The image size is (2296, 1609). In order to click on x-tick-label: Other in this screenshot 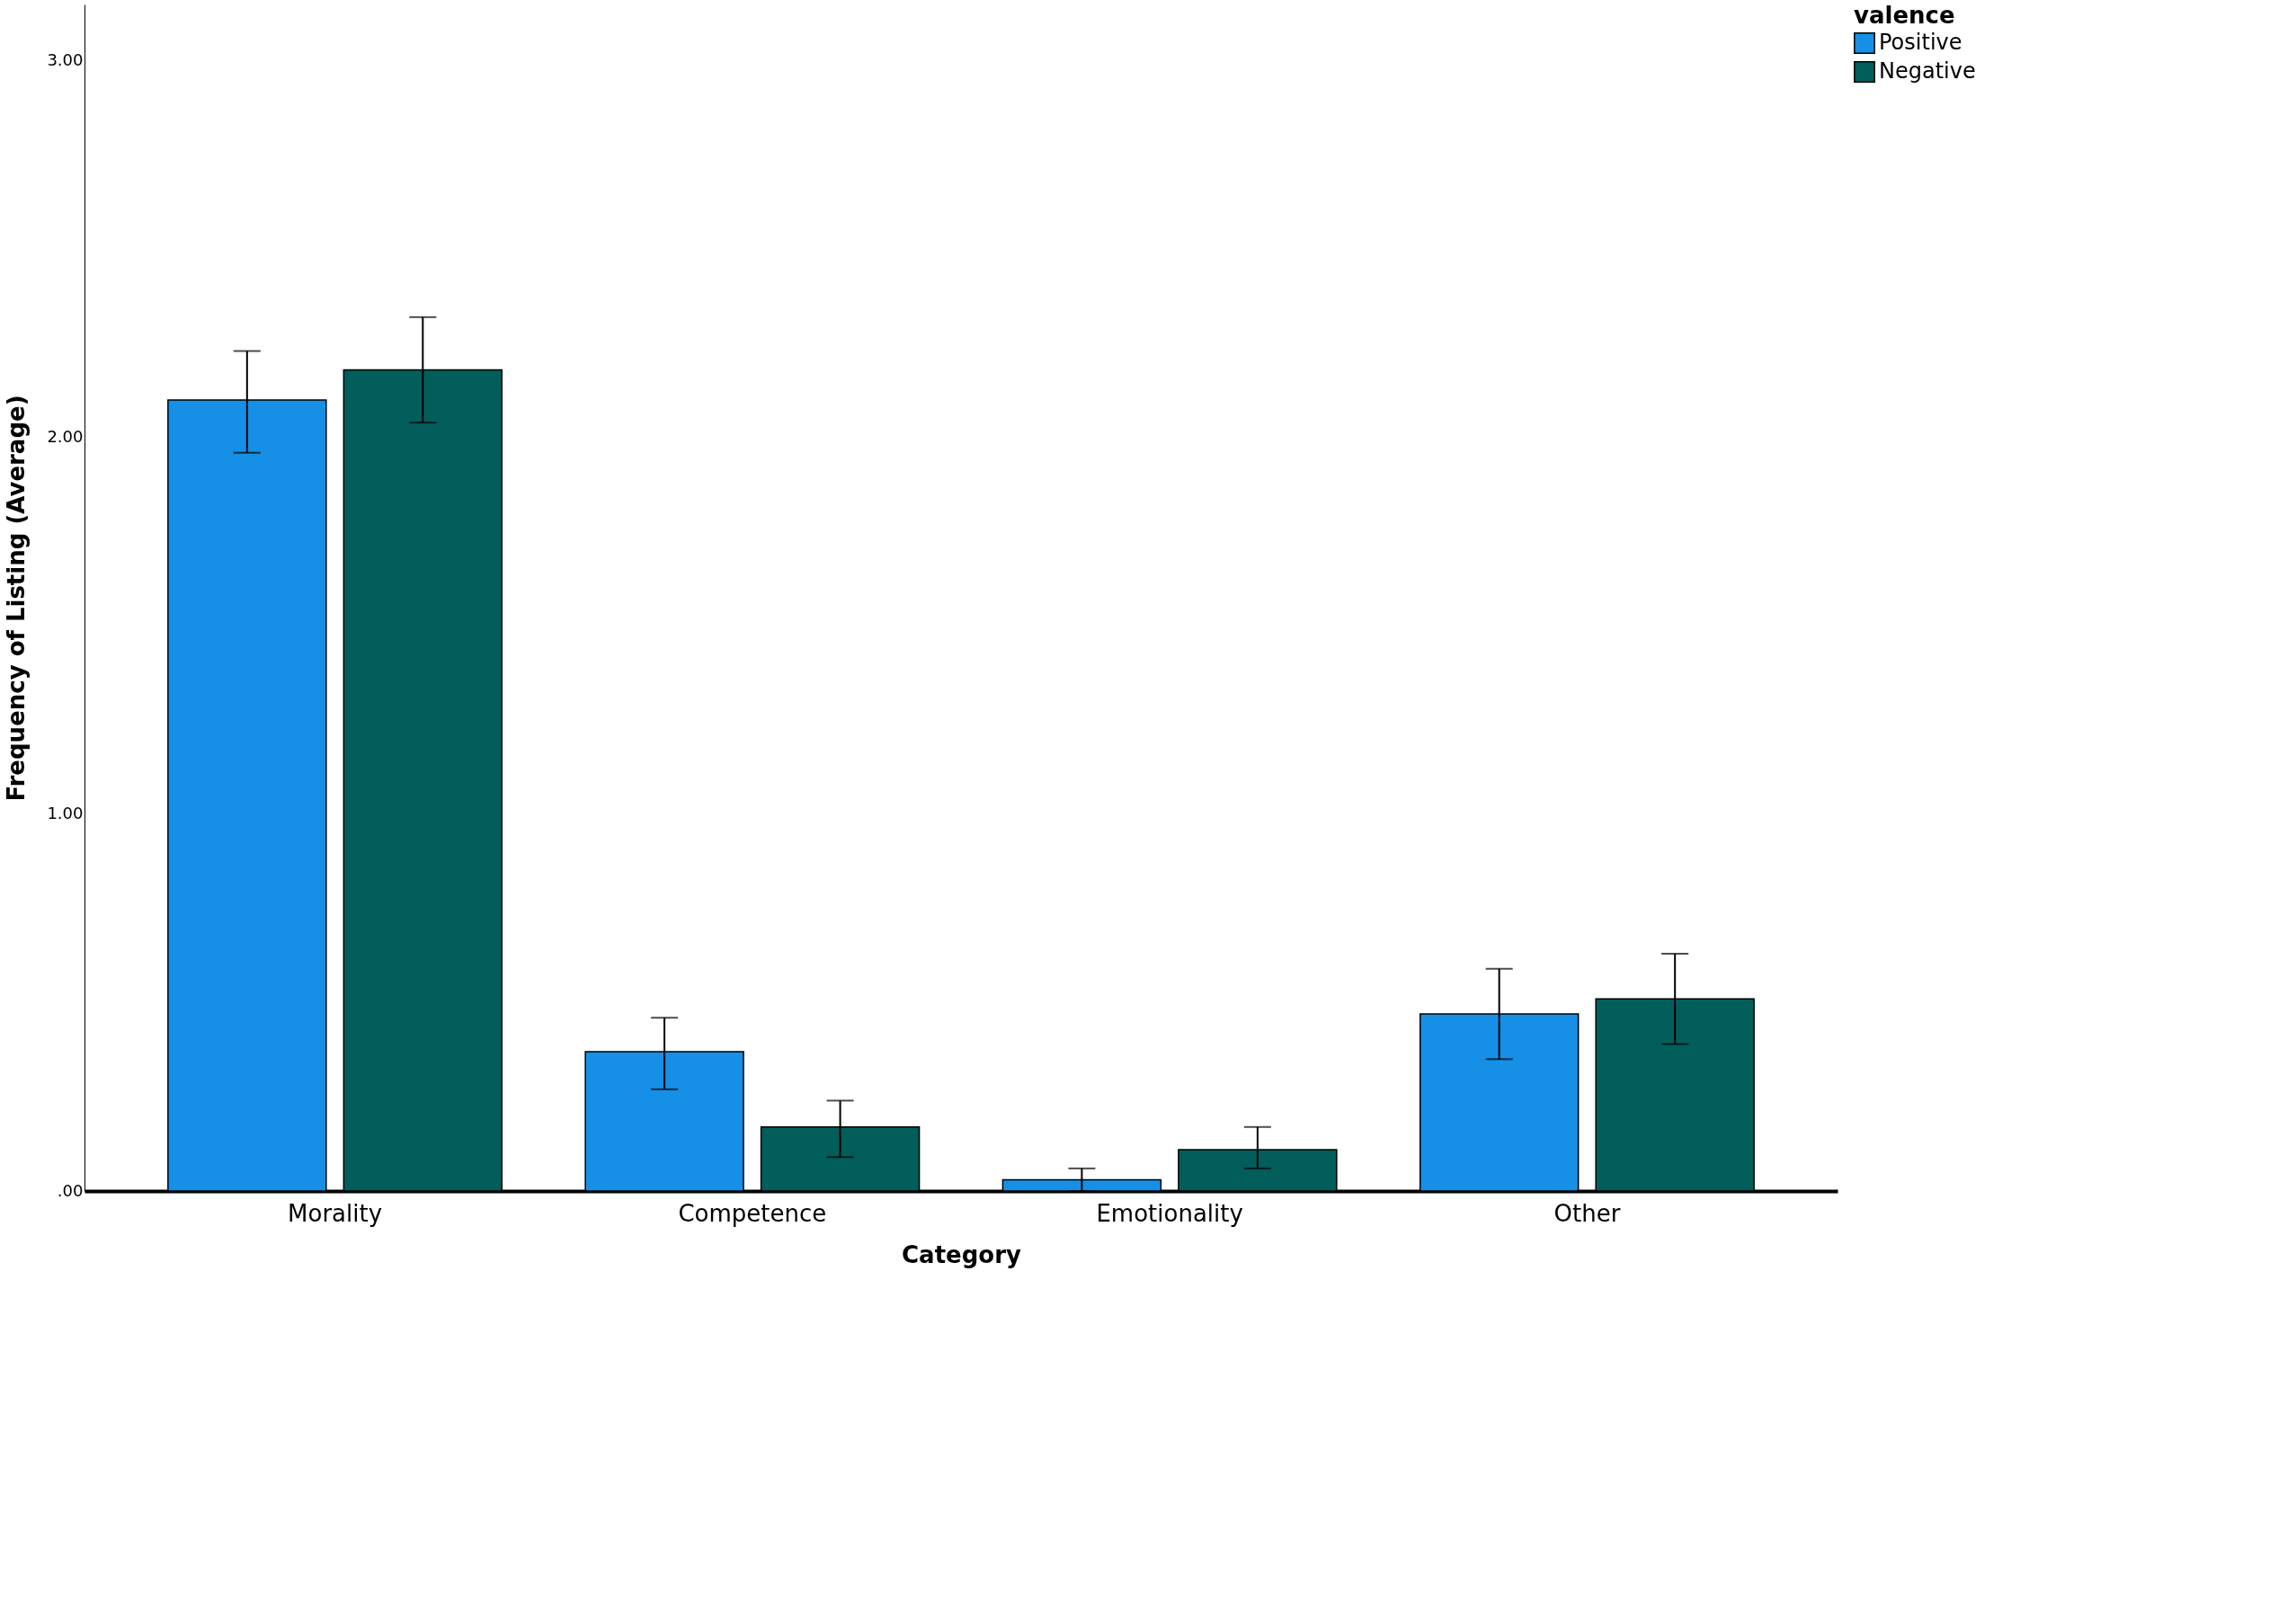, I will do `click(1587, 1213)`.